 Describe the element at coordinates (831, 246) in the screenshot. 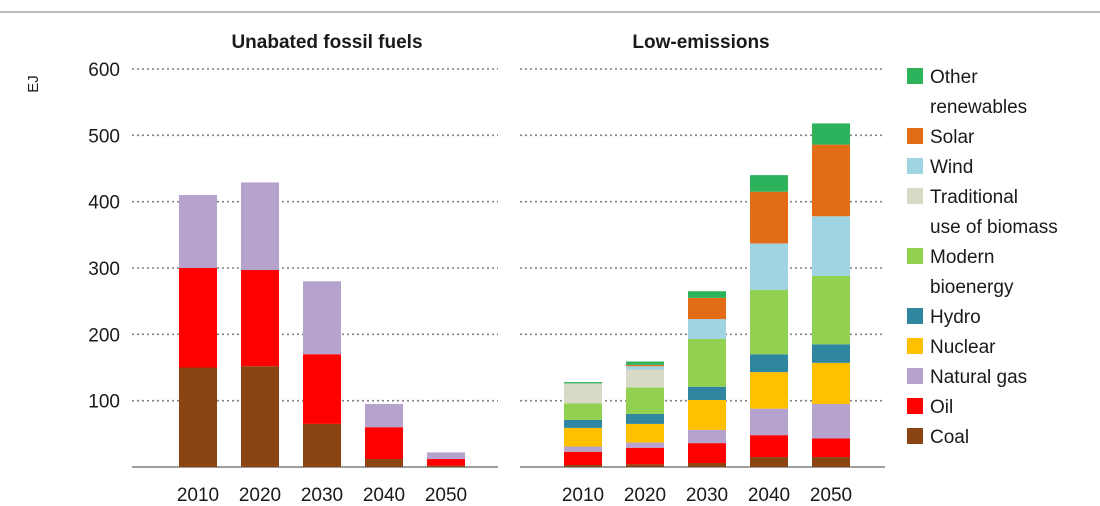

I see `bar-segment-wind-2050` at that location.